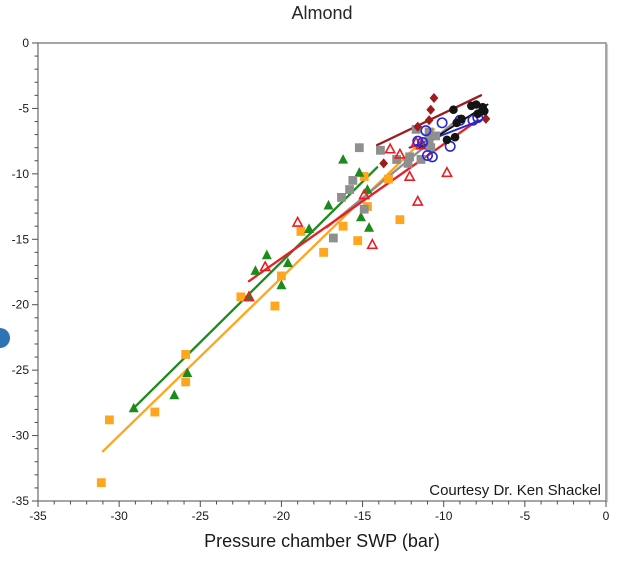  What do you see at coordinates (363, 201) in the screenshot?
I see `trend-line-red-open-triangles` at bounding box center [363, 201].